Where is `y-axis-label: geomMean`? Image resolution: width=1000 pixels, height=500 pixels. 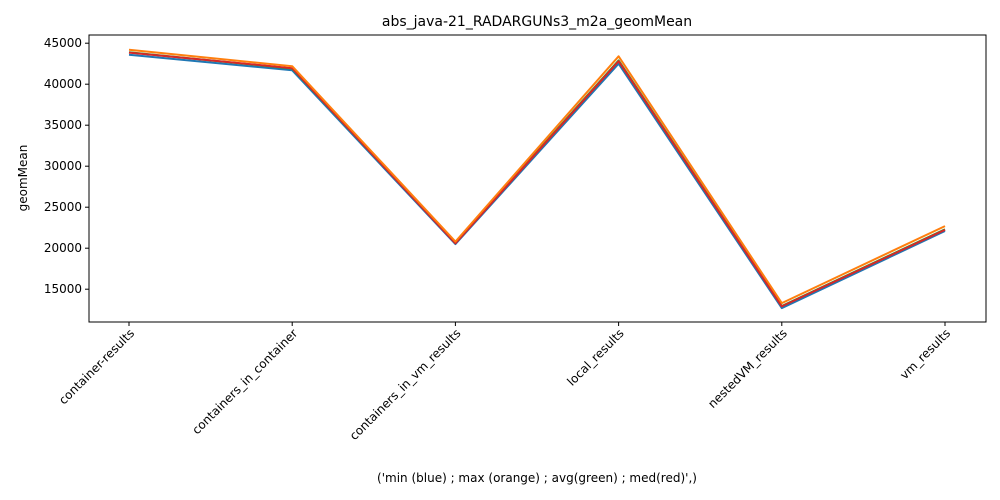
y-axis-label: geomMean is located at coordinates (23, 178).